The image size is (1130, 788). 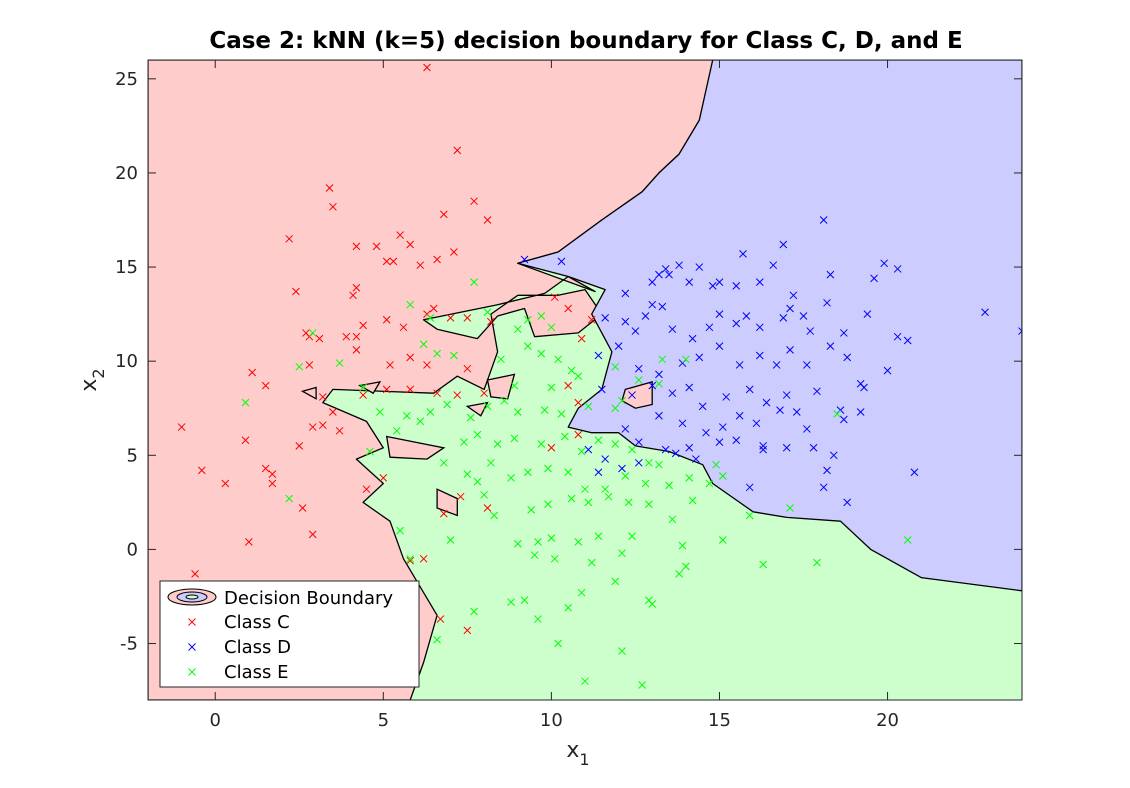 I want to click on legend-label-class-e: Class E, so click(x=256, y=672).